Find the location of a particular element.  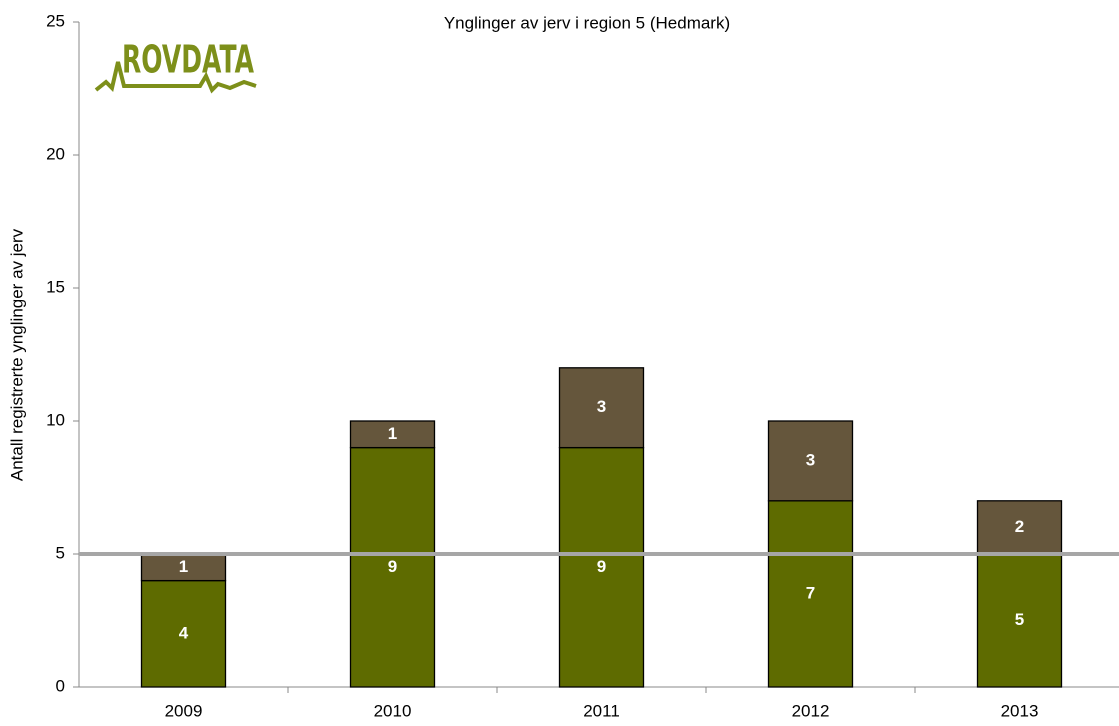

x-tick-label: 2013 is located at coordinates (1020, 710).